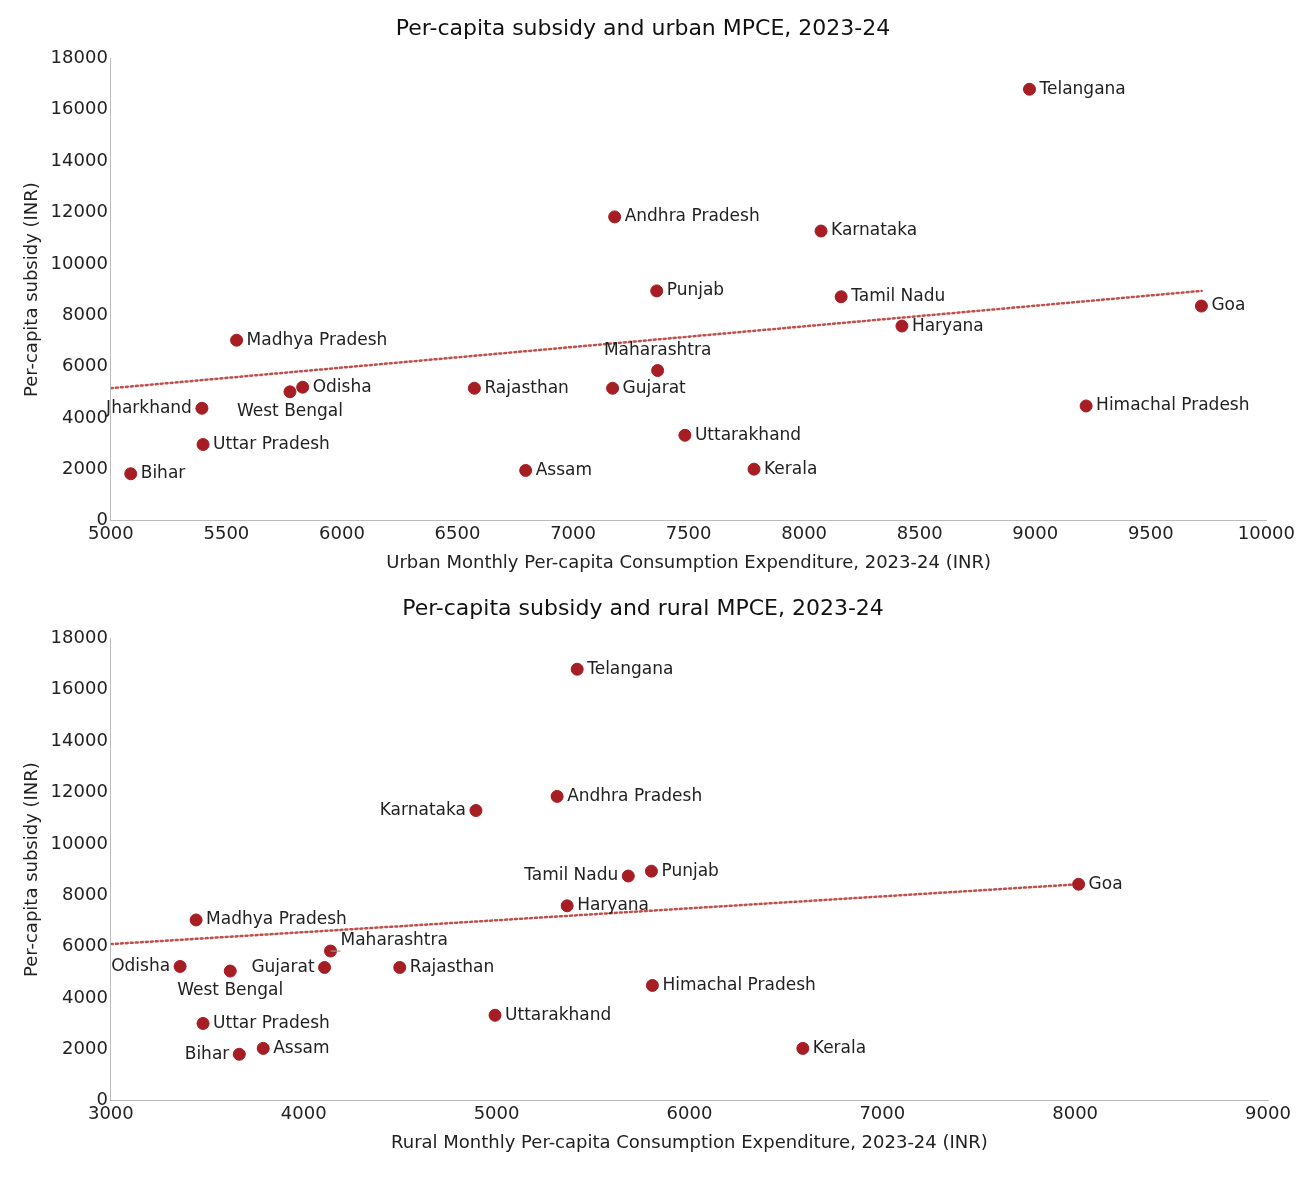 Image resolution: width=1312 pixels, height=1177 pixels. What do you see at coordinates (85, 893) in the screenshot?
I see `y-tick-label: 8000` at bounding box center [85, 893].